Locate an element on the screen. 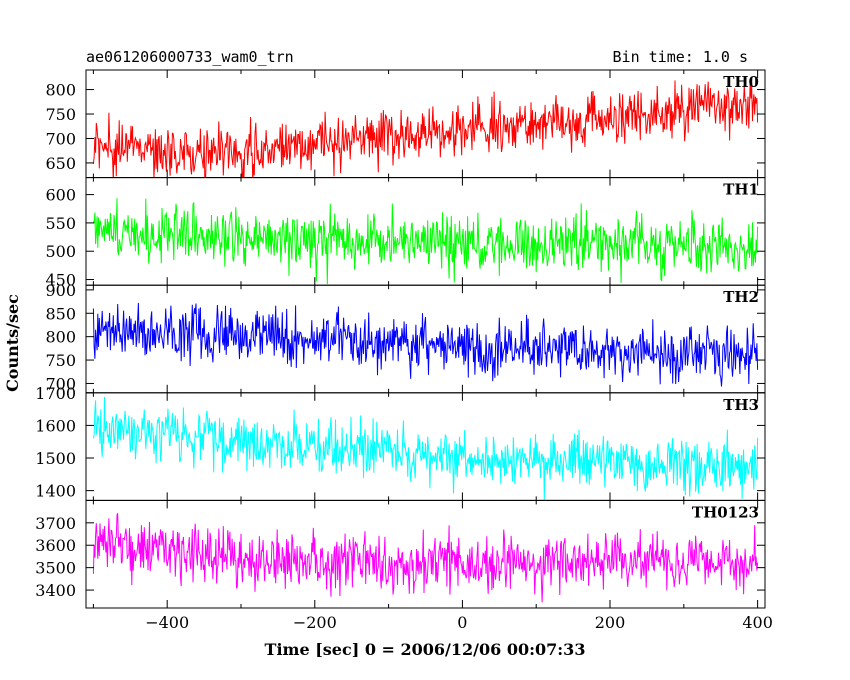 The image size is (850, 680). panel-th2: 700 750 800 850 900 TH2 is located at coordinates (405, 337).